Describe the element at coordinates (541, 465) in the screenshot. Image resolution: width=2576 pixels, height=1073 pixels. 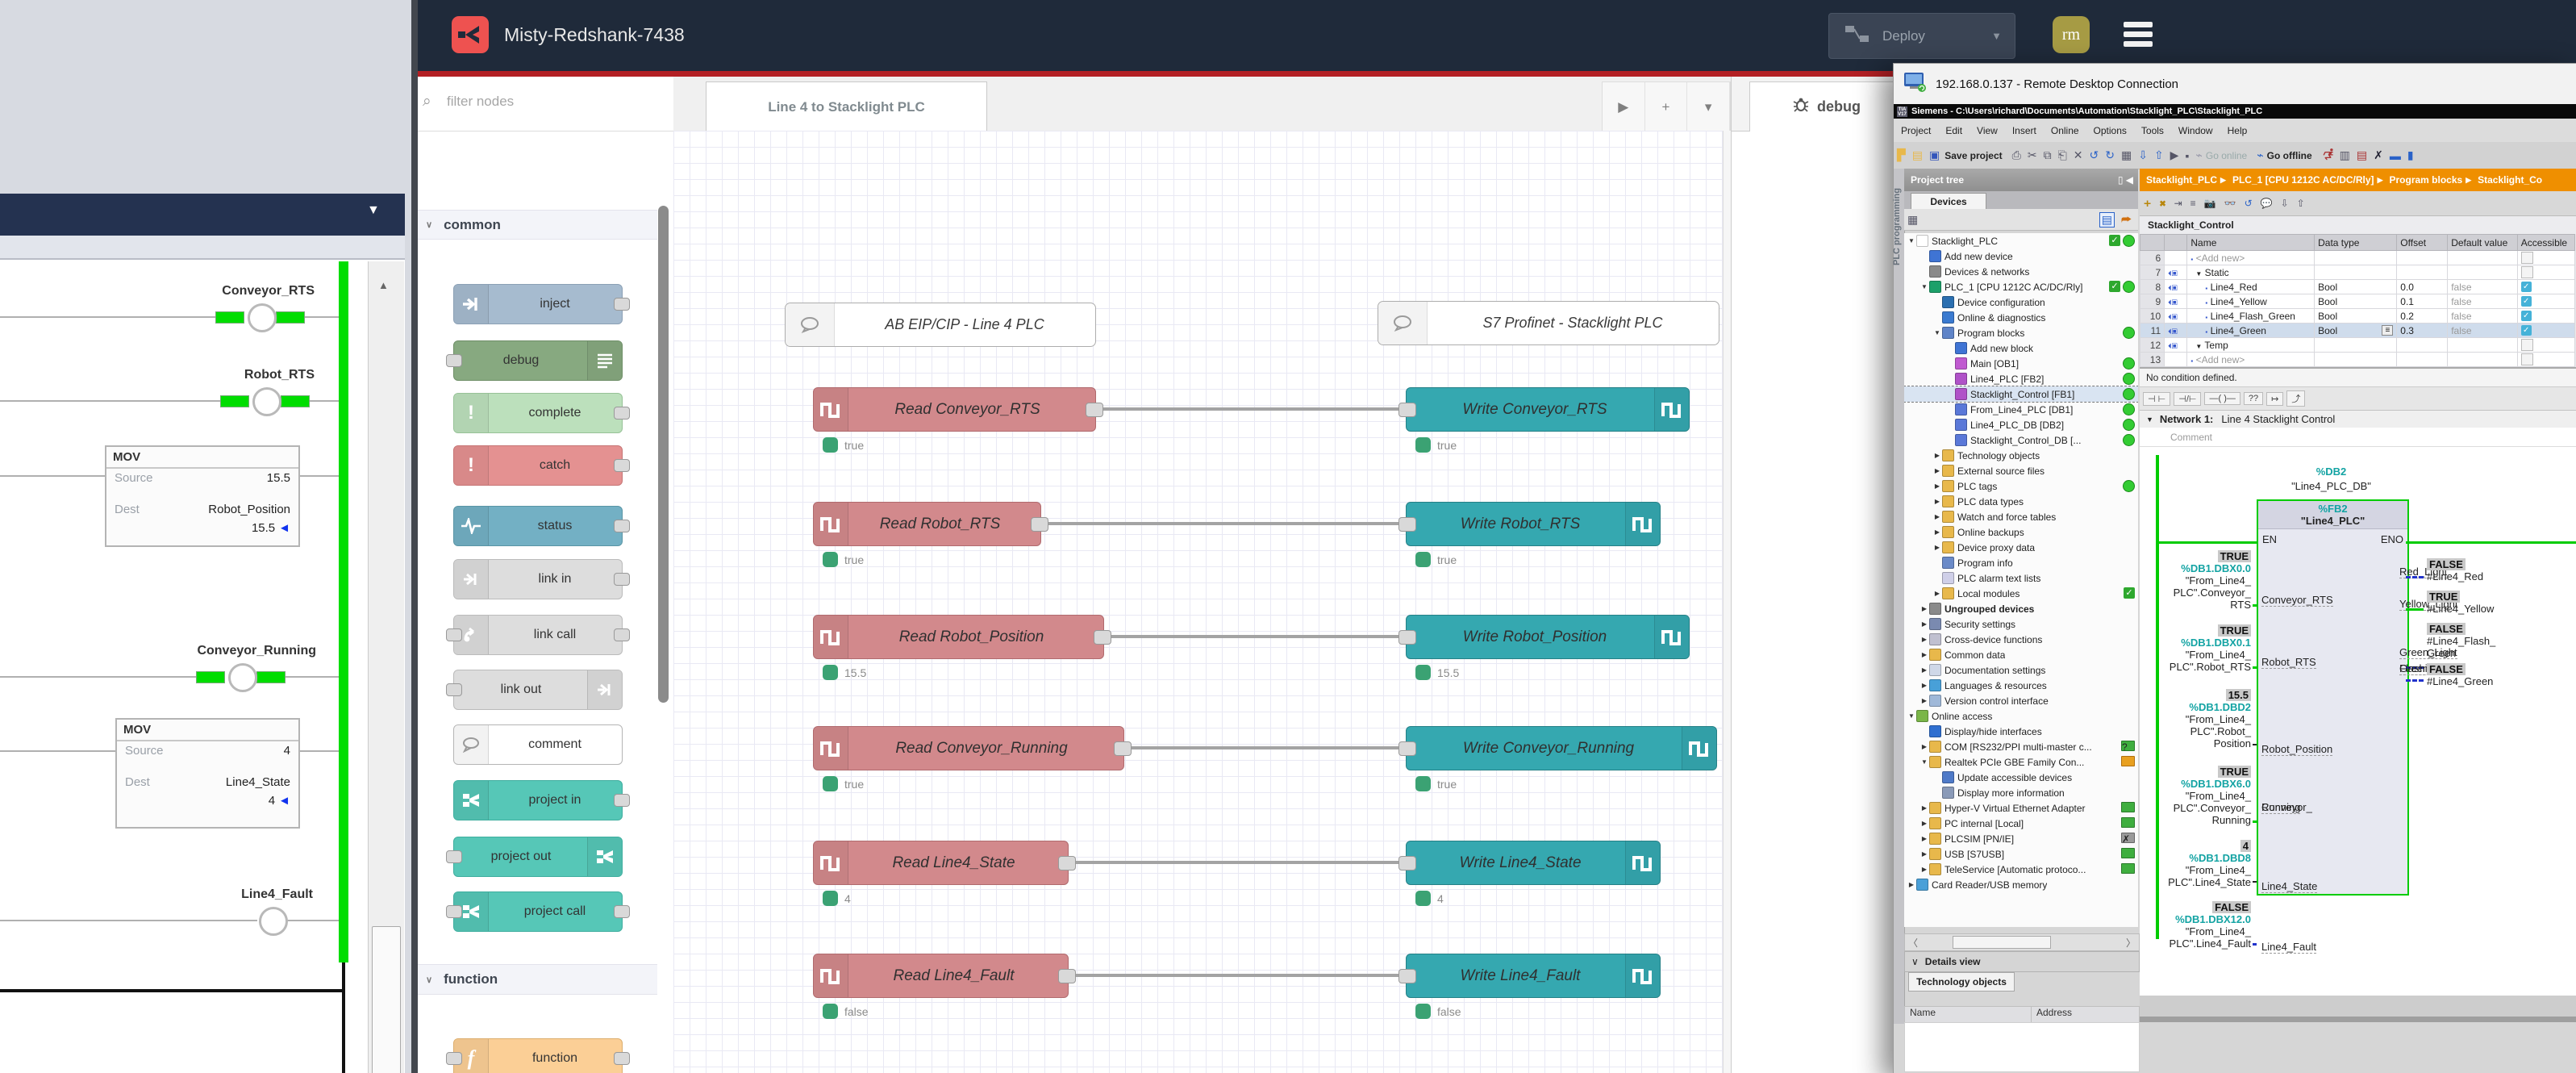
I see `palette-node-catch: ! catch` at that location.